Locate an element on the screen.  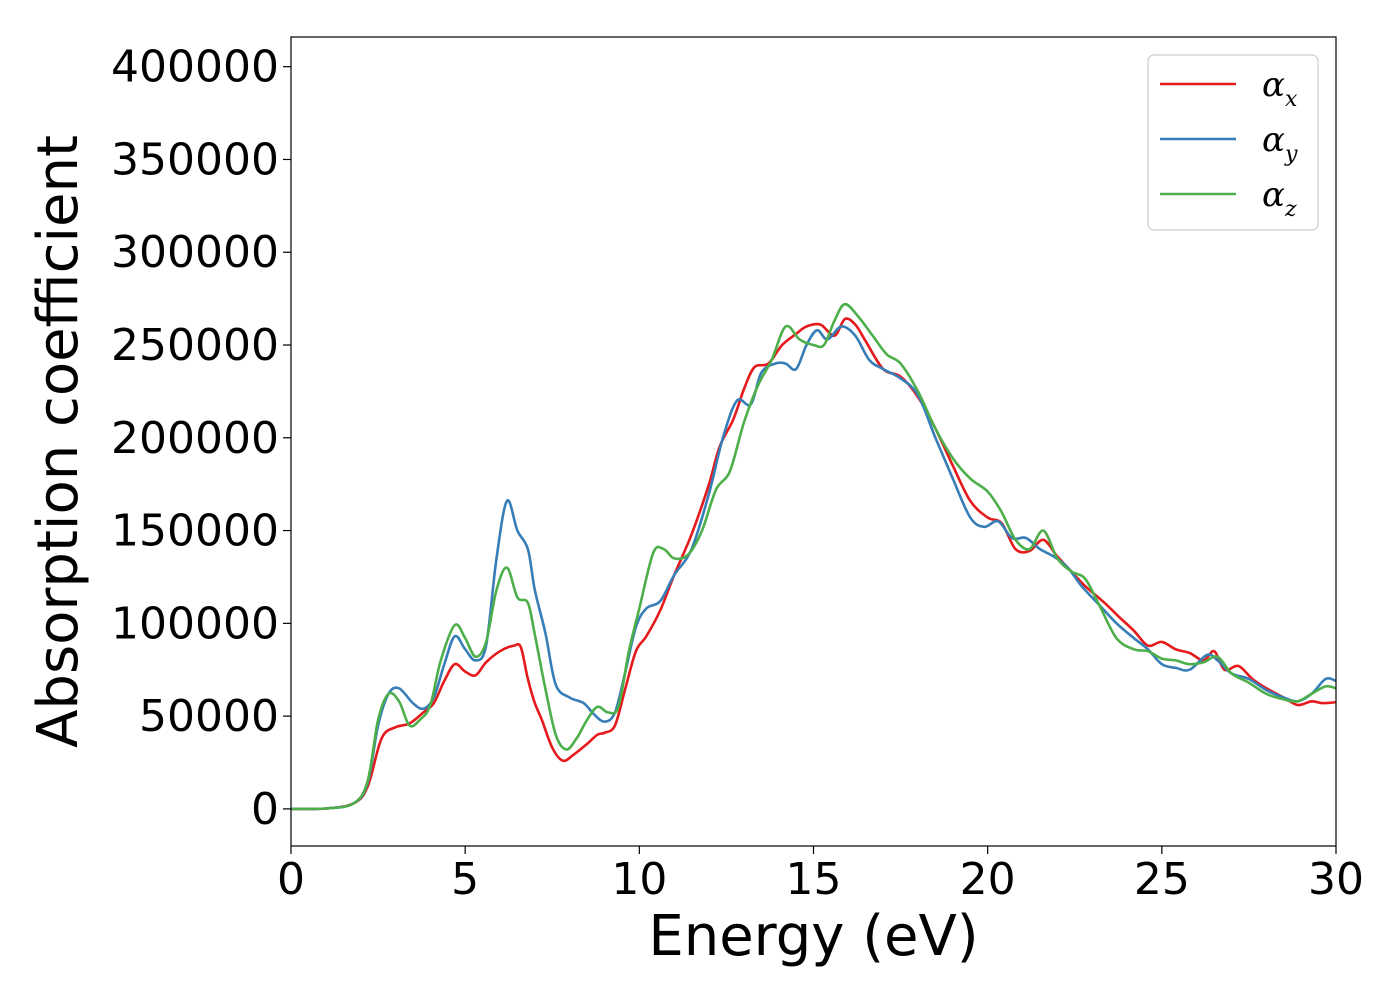
legend-box is located at coordinates (1233, 142).